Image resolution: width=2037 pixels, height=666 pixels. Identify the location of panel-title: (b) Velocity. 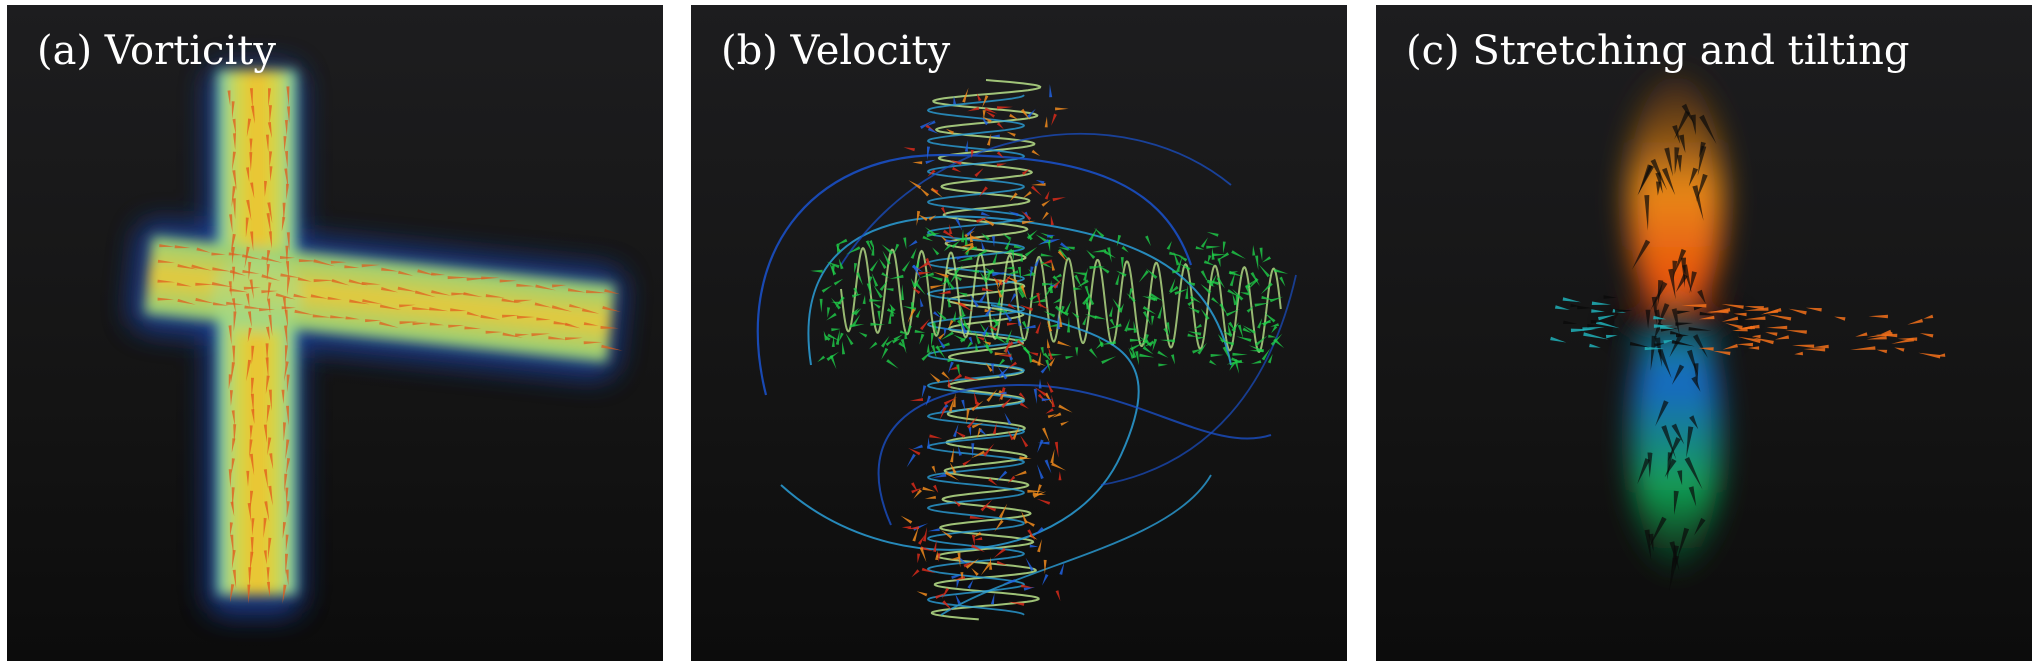
(836, 51).